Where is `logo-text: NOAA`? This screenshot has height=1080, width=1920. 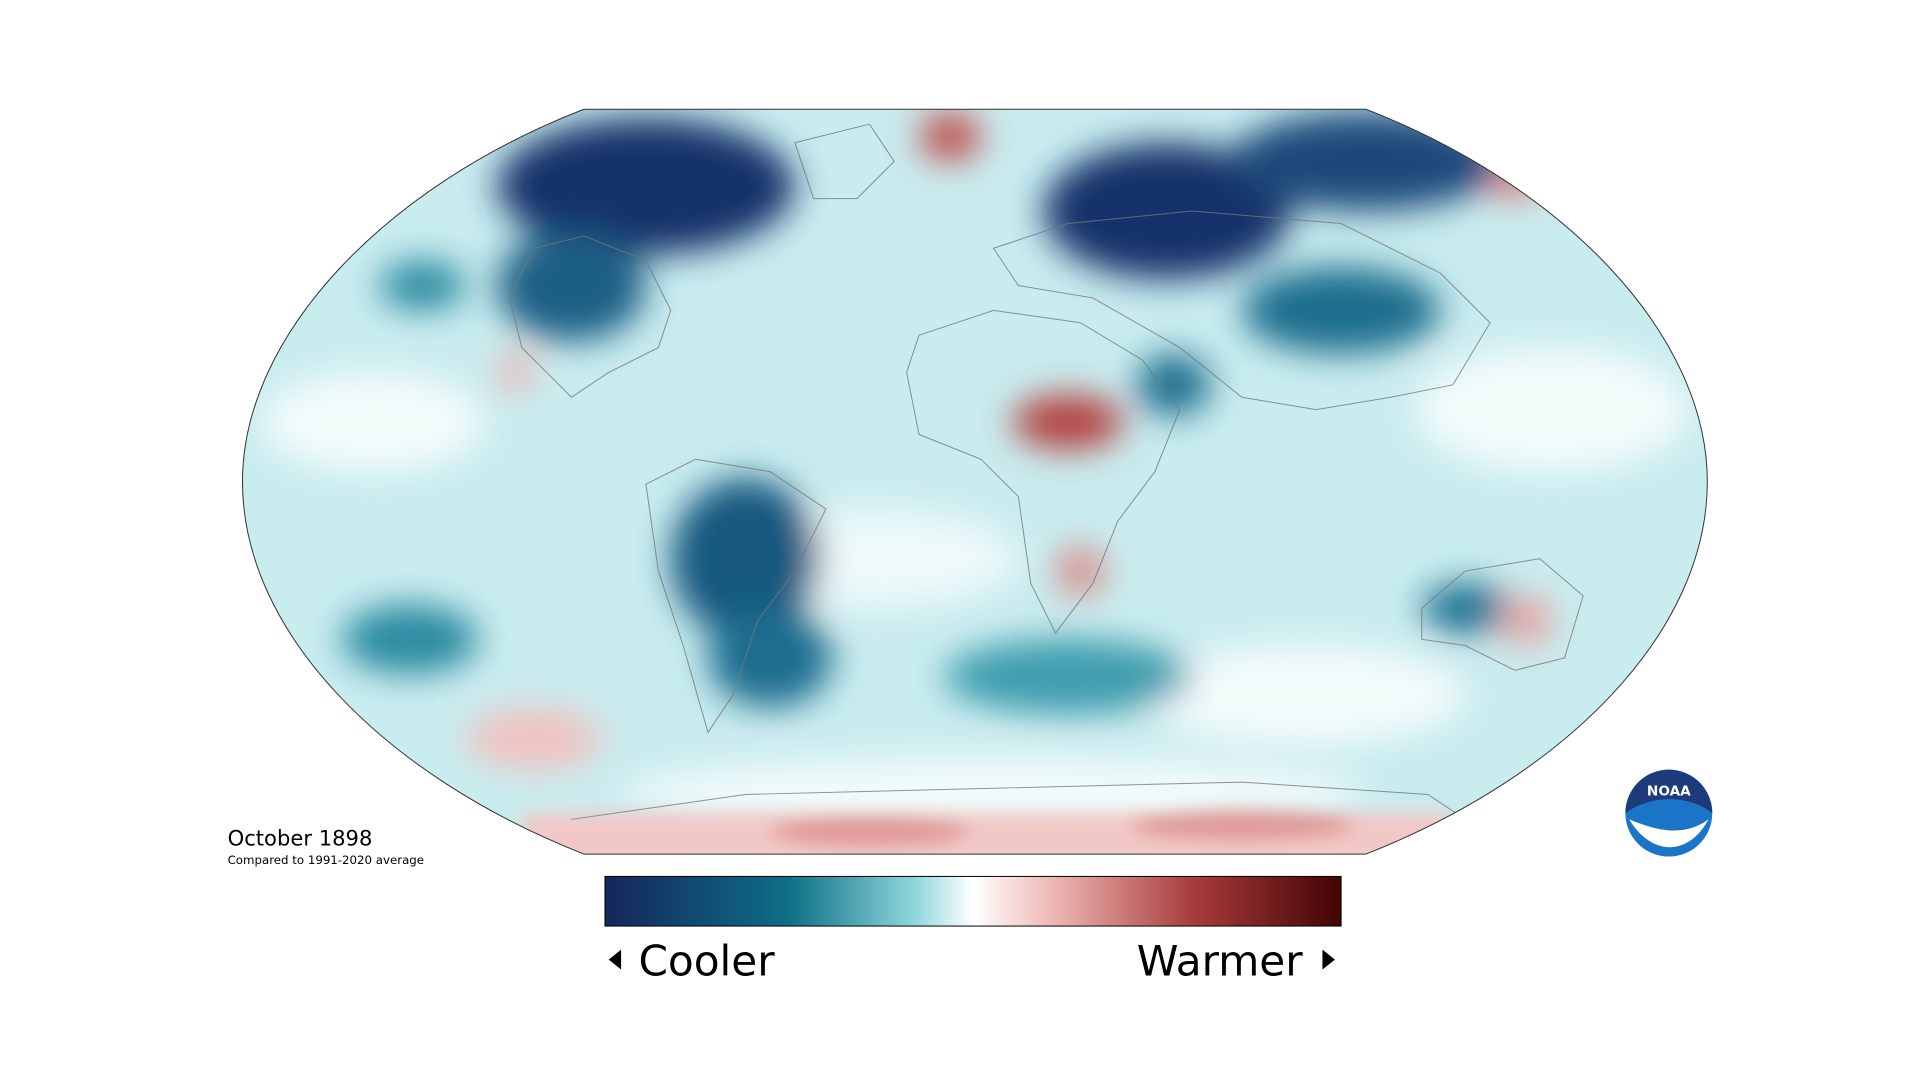
logo-text: NOAA is located at coordinates (1669, 792).